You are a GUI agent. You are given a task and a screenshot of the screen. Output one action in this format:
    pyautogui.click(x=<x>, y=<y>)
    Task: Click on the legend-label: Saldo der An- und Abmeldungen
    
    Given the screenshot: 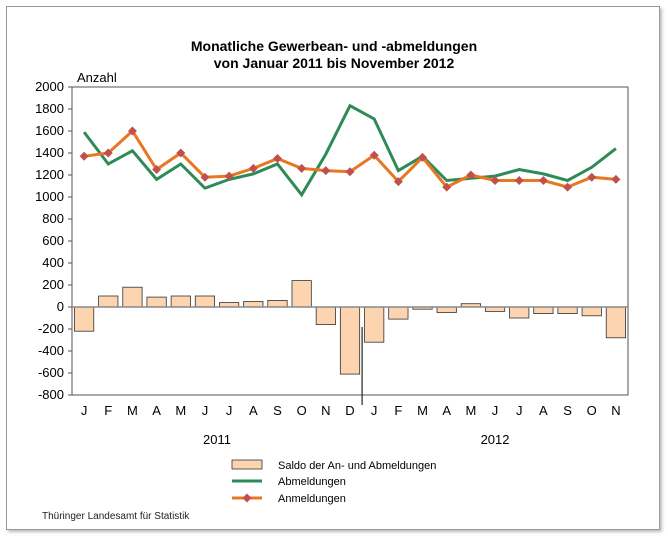 What is the action you would take?
    pyautogui.click(x=357, y=466)
    